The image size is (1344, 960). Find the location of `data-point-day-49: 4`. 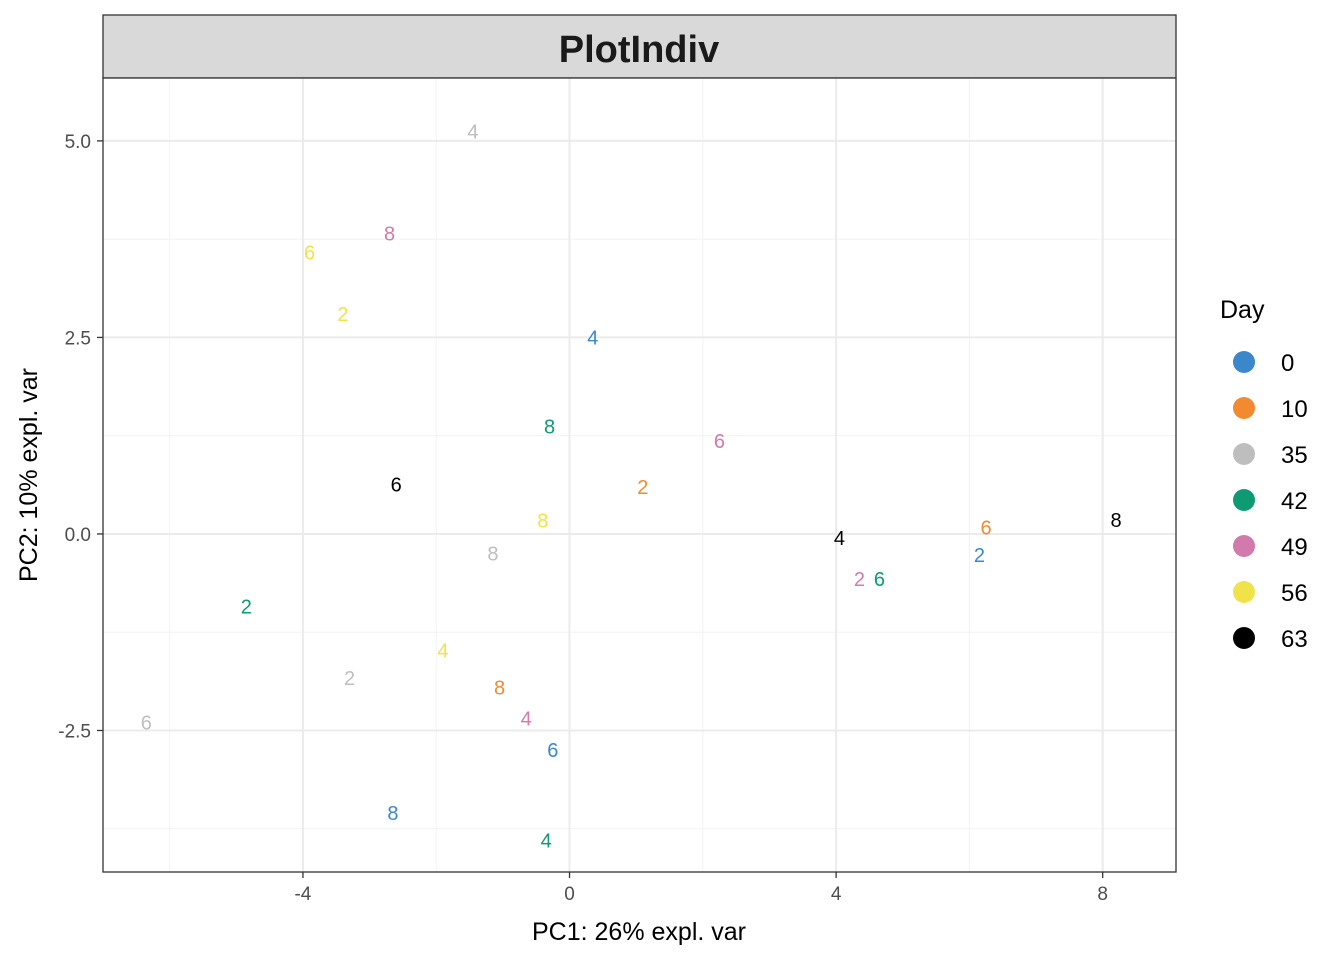

data-point-day-49: 4 is located at coordinates (526, 720).